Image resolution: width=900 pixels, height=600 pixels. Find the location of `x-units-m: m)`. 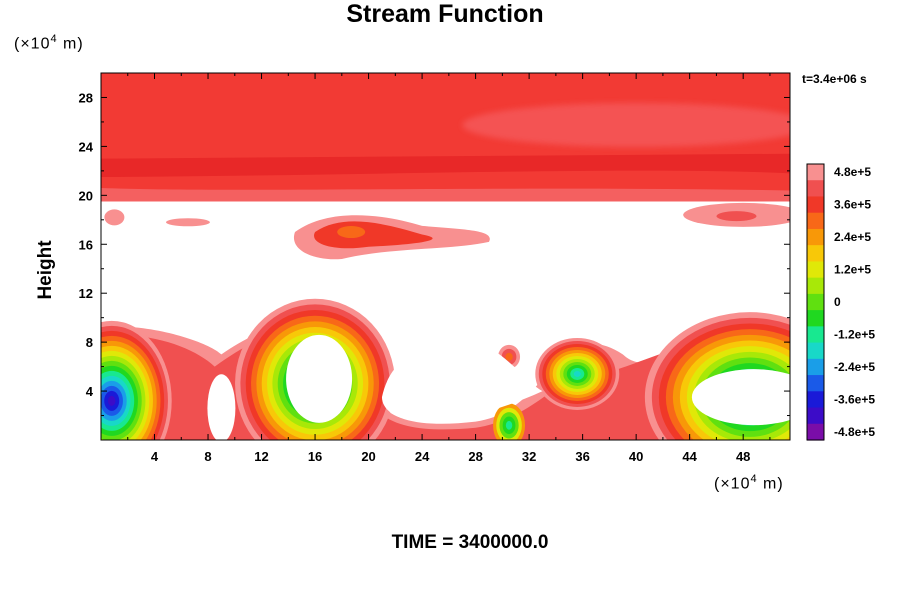

x-units-m: m) is located at coordinates (773, 484).